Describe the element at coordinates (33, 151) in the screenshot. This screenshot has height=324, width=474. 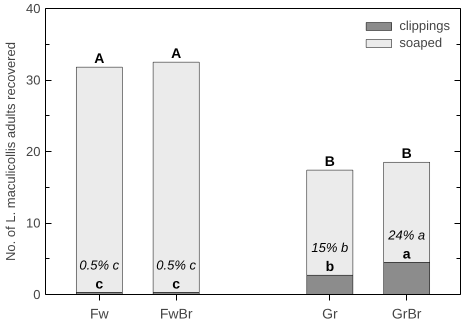
I see `y-tick-label: 20` at that location.